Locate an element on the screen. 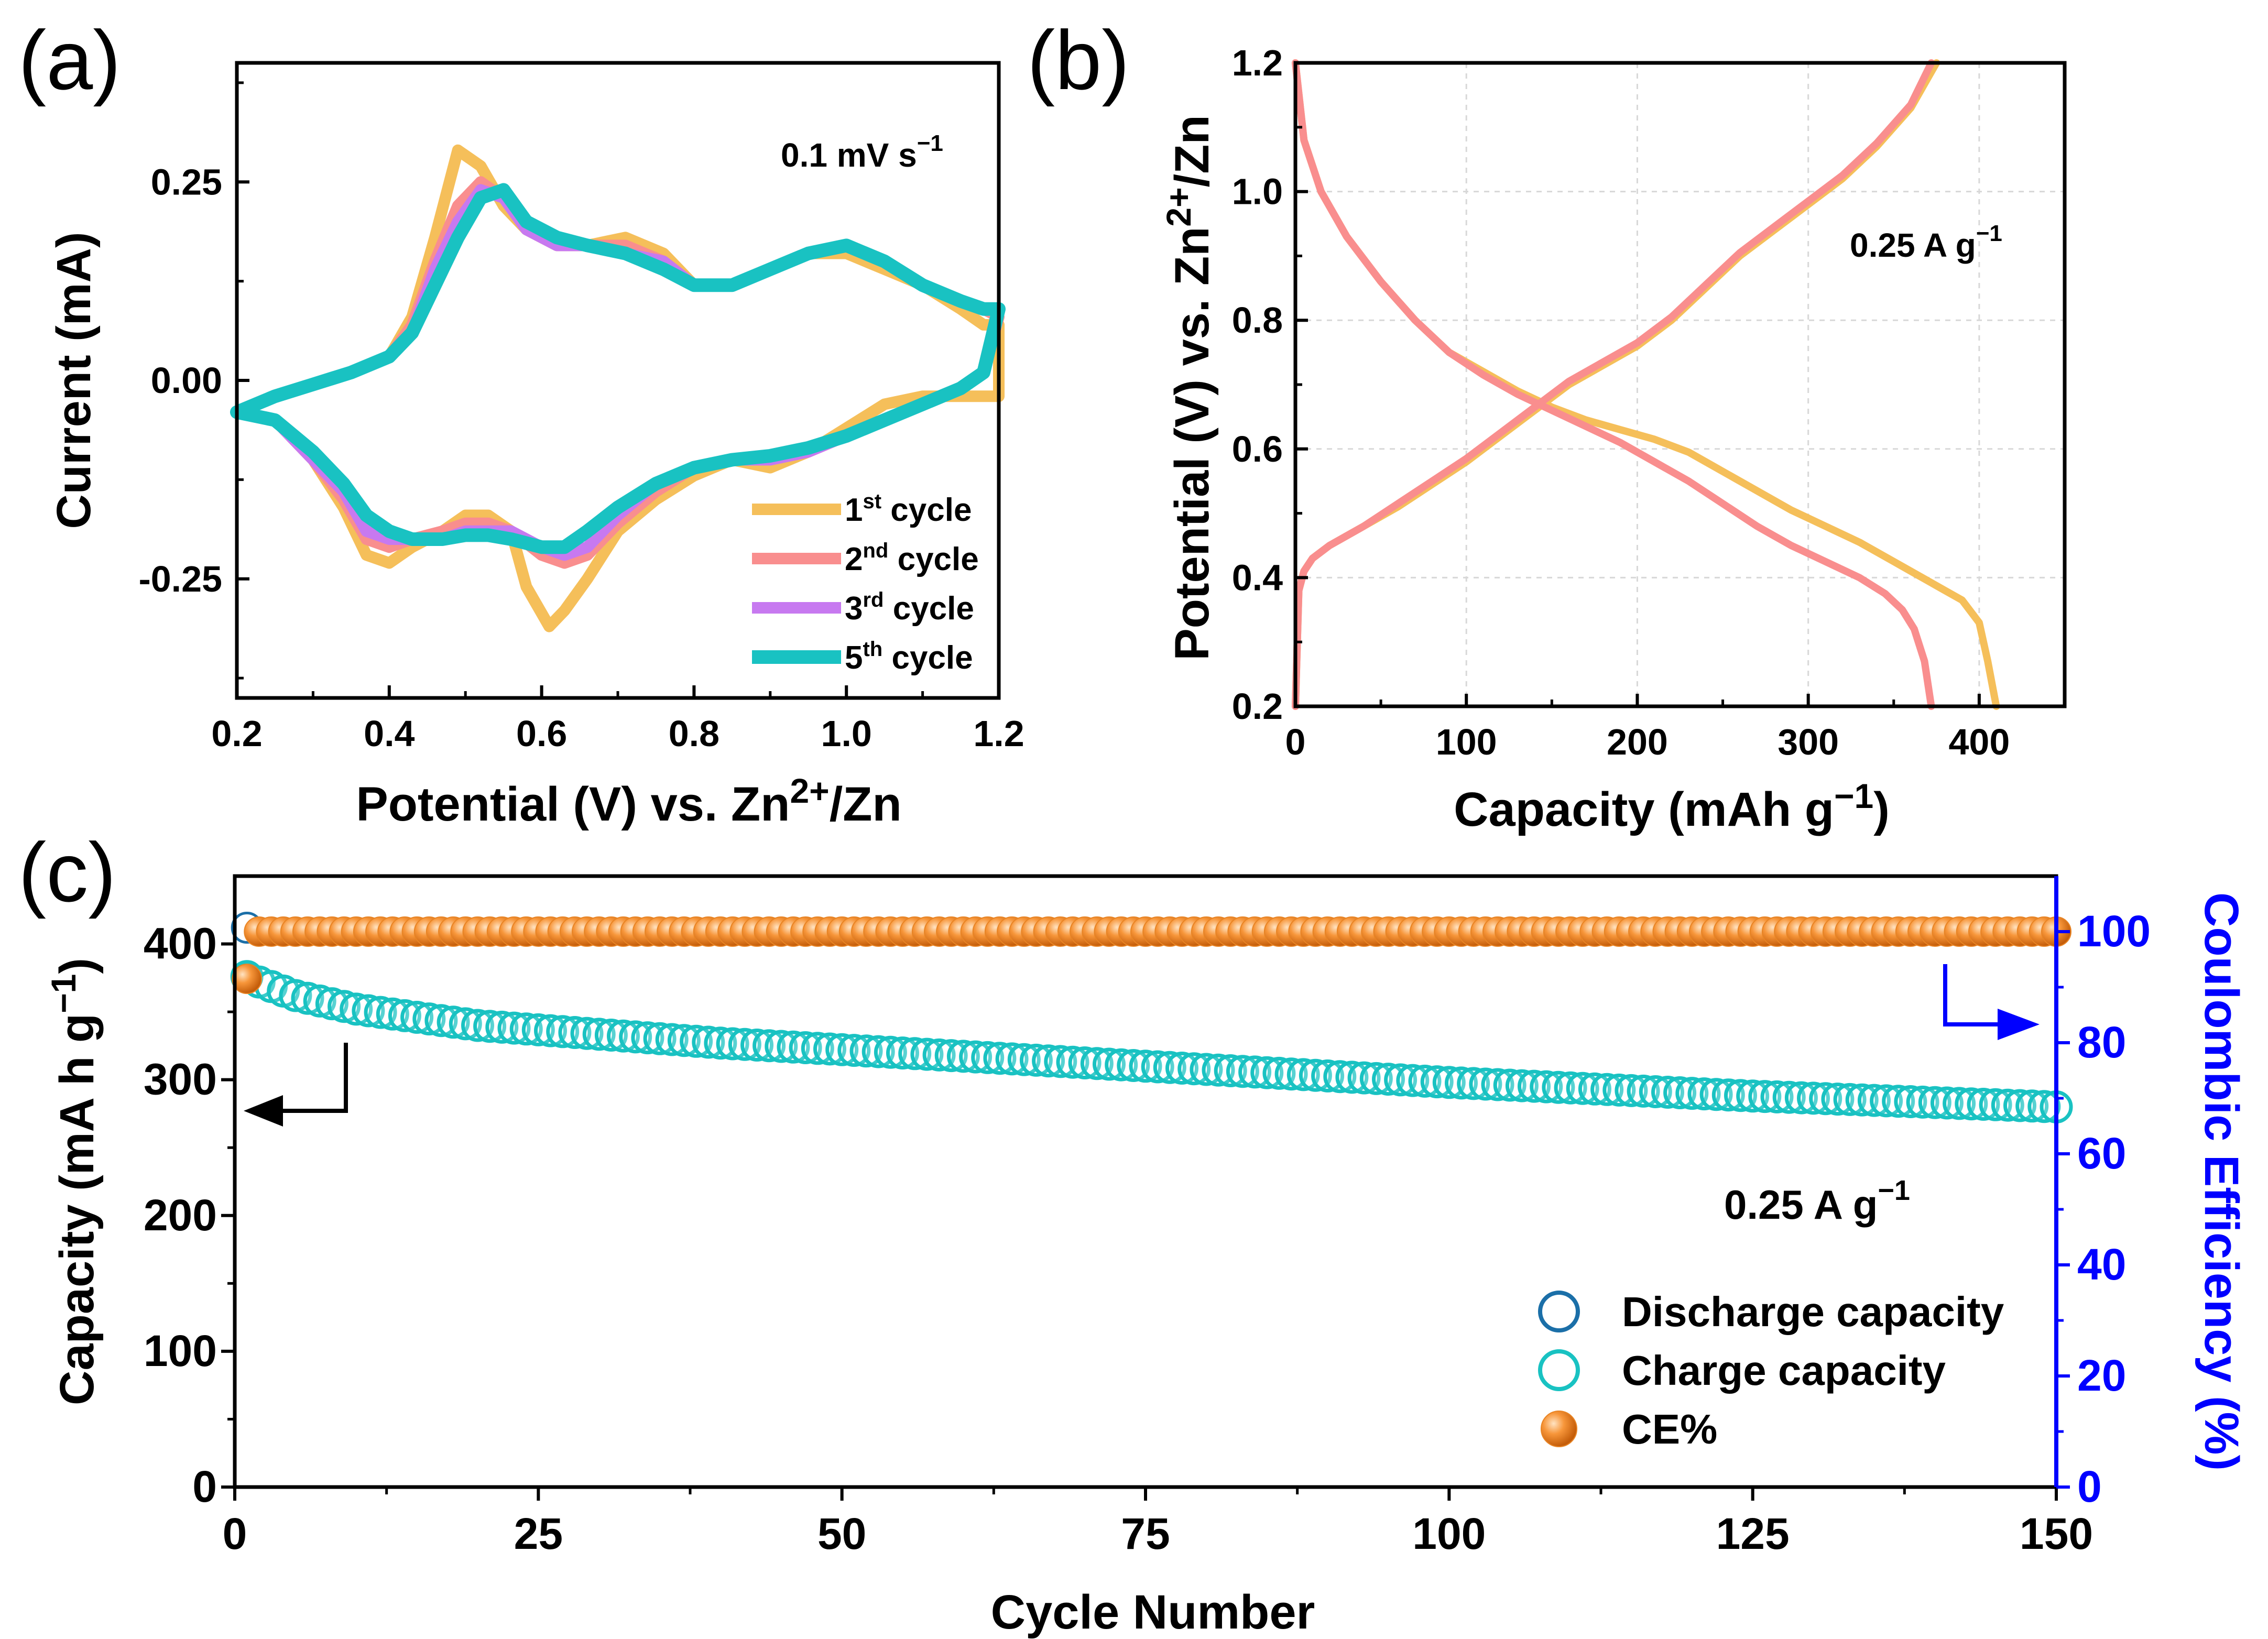 The width and height of the screenshot is (2268, 1639). c-x-tick-label: 50 is located at coordinates (841, 1534).